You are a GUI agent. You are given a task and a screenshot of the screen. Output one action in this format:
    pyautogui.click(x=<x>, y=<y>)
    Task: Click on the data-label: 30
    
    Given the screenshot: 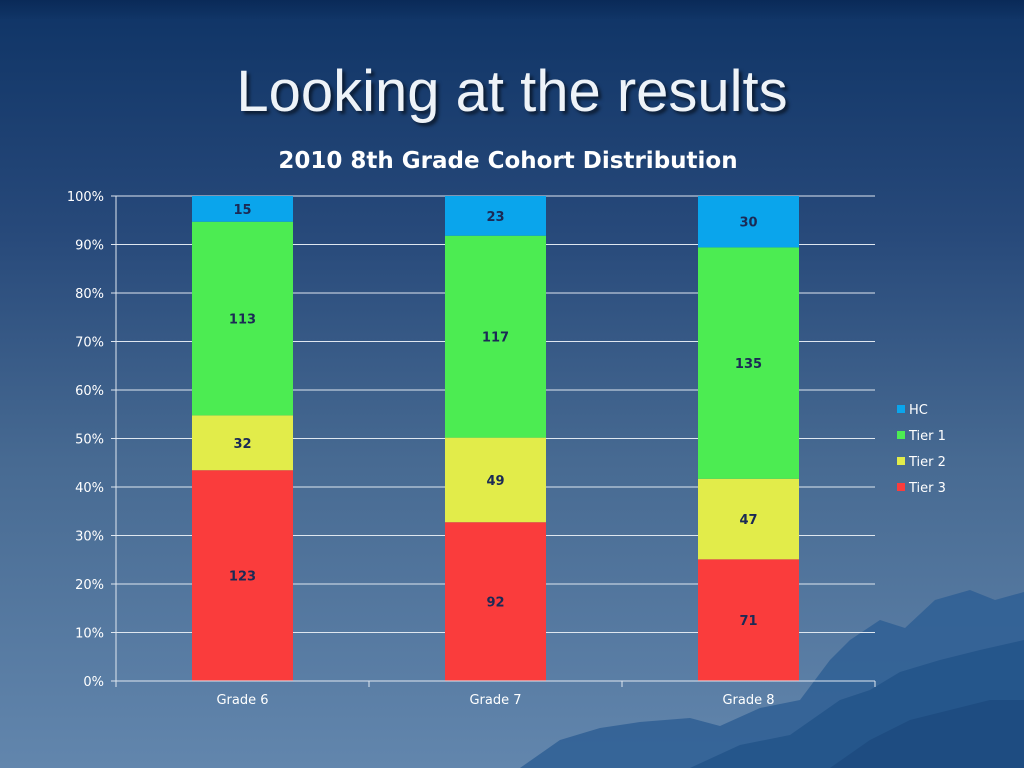 What is the action you would take?
    pyautogui.click(x=748, y=223)
    